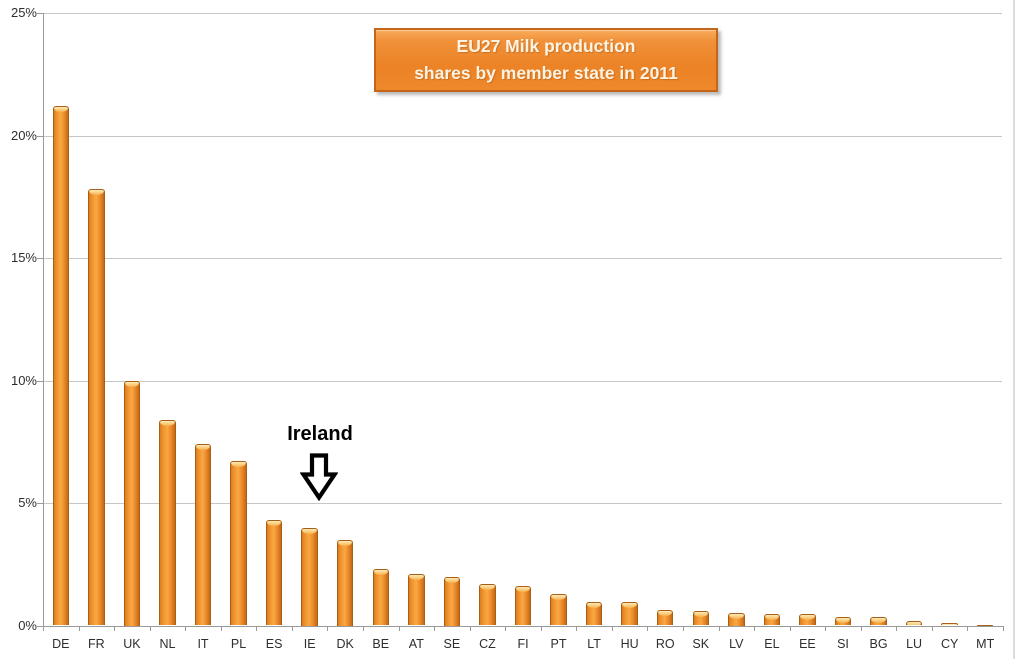  Describe the element at coordinates (274, 573) in the screenshot. I see `bar-ES` at that location.